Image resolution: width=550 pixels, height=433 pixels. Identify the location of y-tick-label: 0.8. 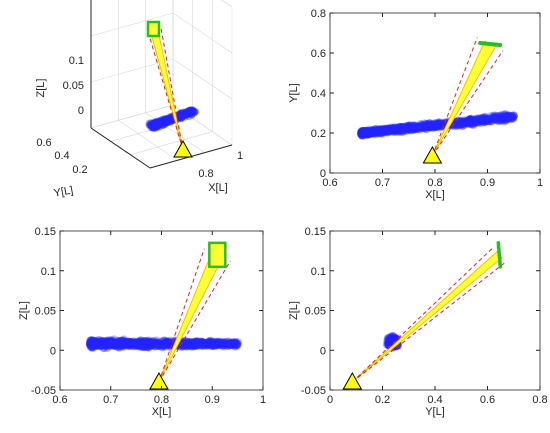
(318, 14).